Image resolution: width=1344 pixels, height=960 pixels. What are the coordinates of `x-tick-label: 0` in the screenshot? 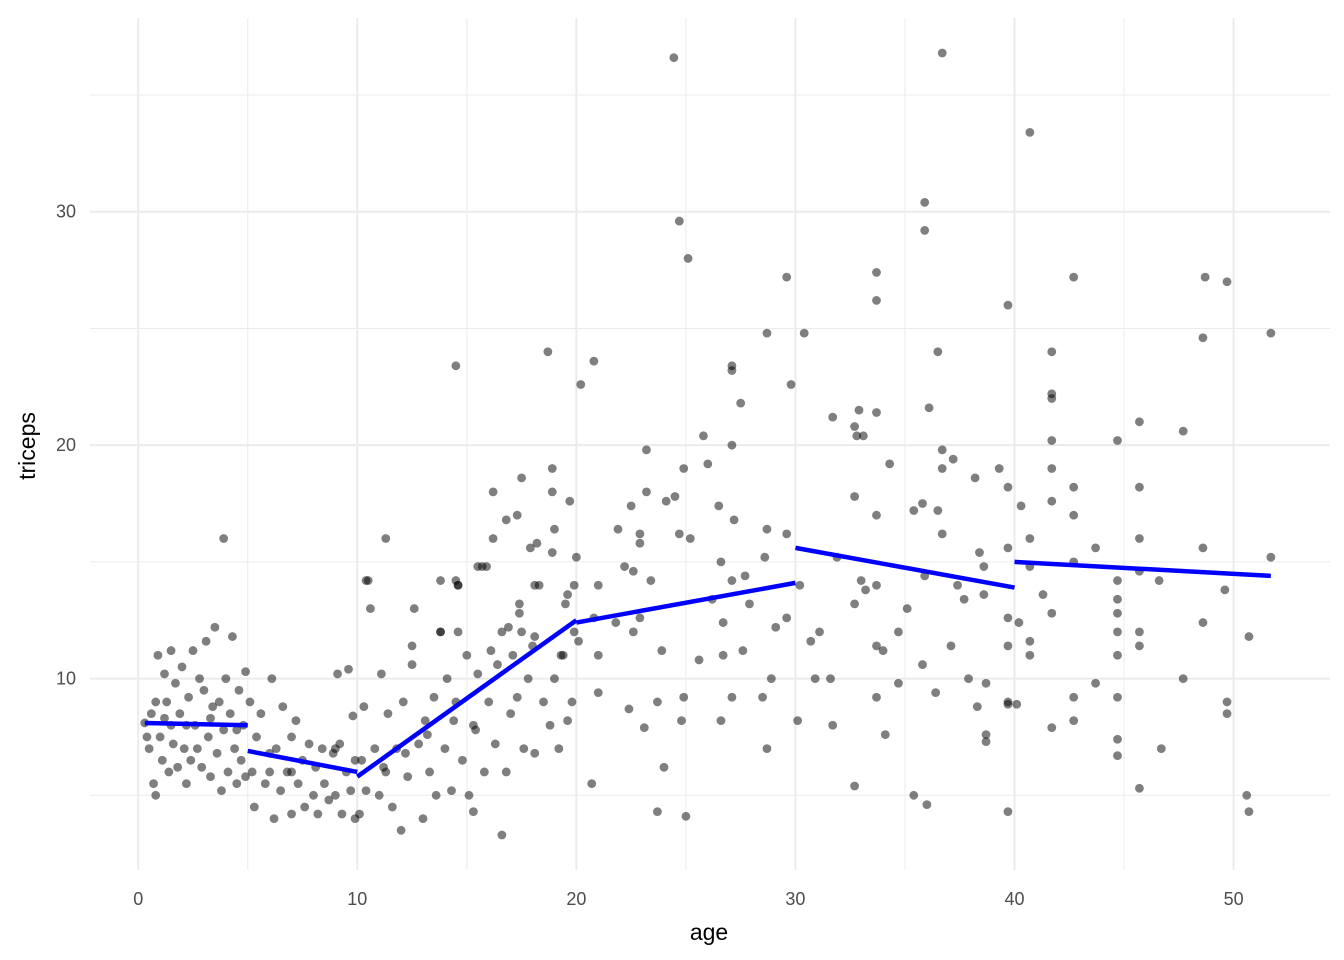 It's located at (138, 899).